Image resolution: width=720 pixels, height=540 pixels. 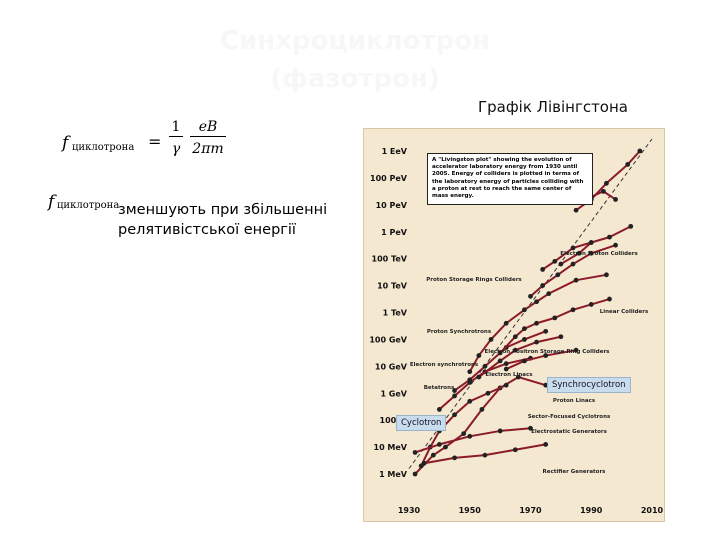 I want to click on formula2-symbol: f, so click(x=51, y=202).